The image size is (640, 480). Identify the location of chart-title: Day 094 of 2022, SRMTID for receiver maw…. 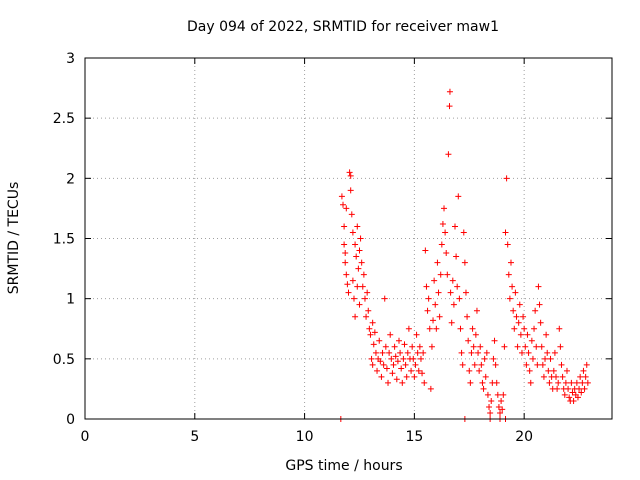
(343, 27).